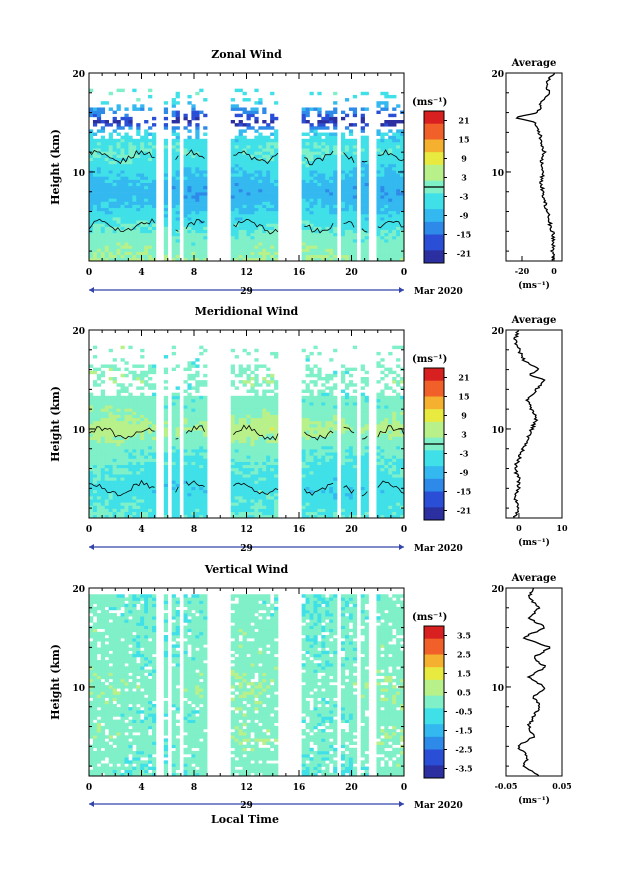  Describe the element at coordinates (55, 167) in the screenshot. I see `y-axis-label: Height (km)` at that location.